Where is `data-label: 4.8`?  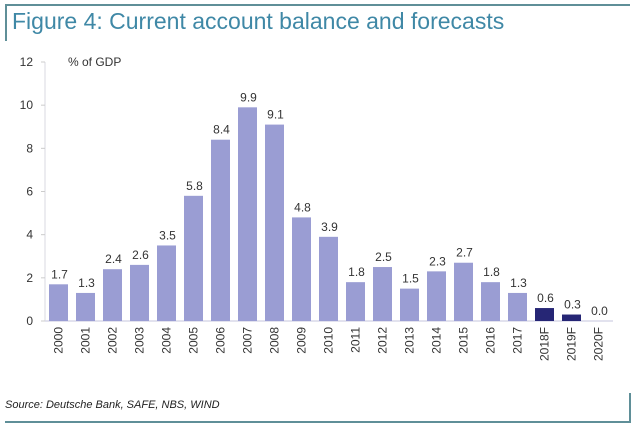 data-label: 4.8 is located at coordinates (302, 207).